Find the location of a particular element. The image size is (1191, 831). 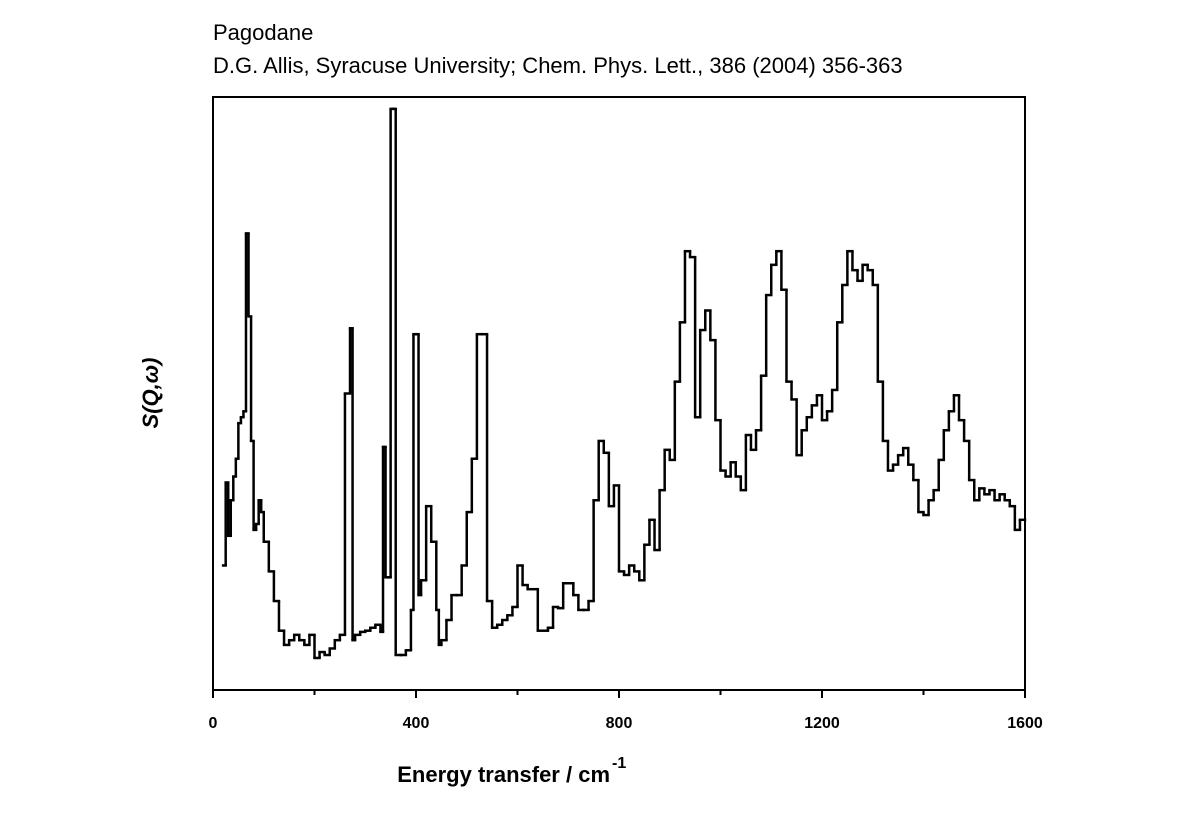

chart-title: Pagodane is located at coordinates (263, 32).